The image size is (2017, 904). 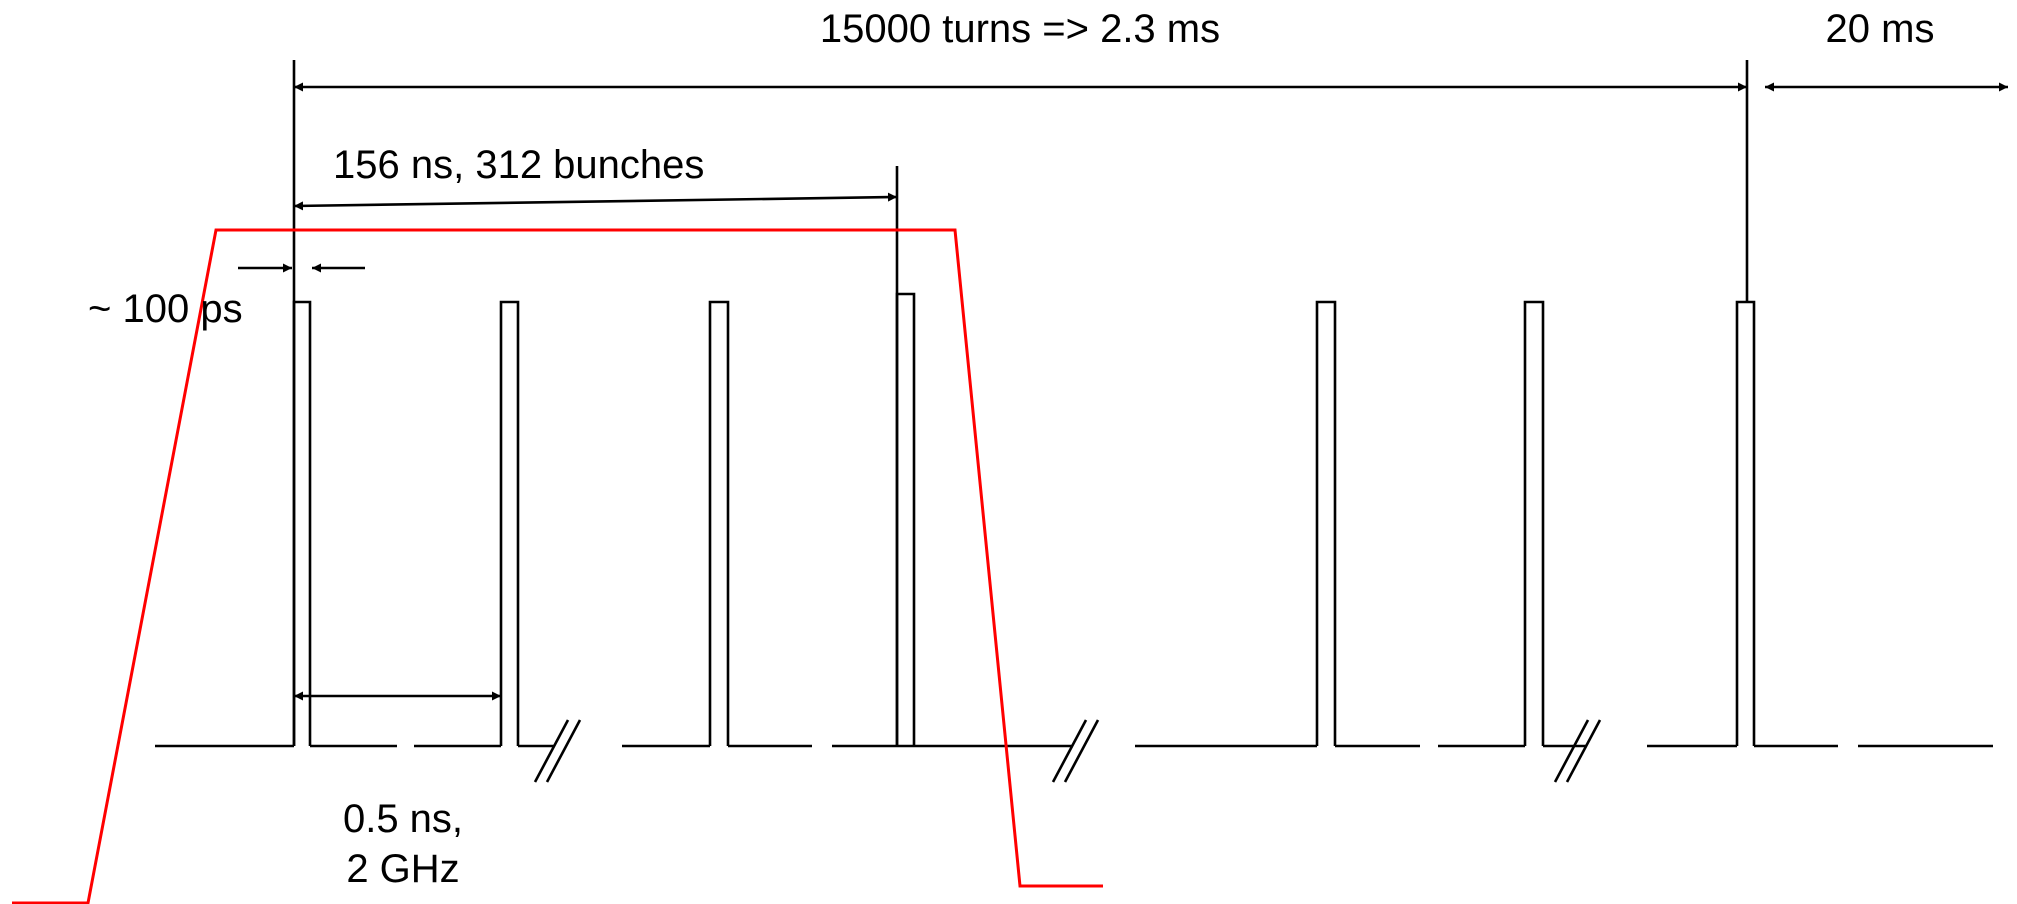 What do you see at coordinates (1880, 29) in the screenshot?
I see `gap-label: 20 ms` at bounding box center [1880, 29].